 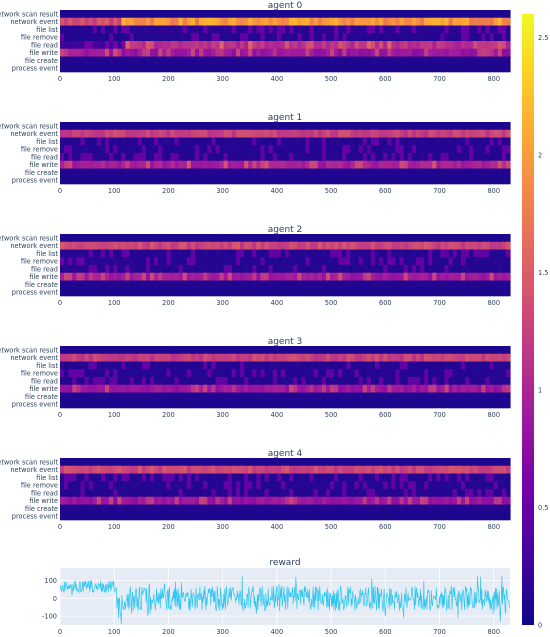 I want to click on heatmap-title: agent 3, so click(x=285, y=342).